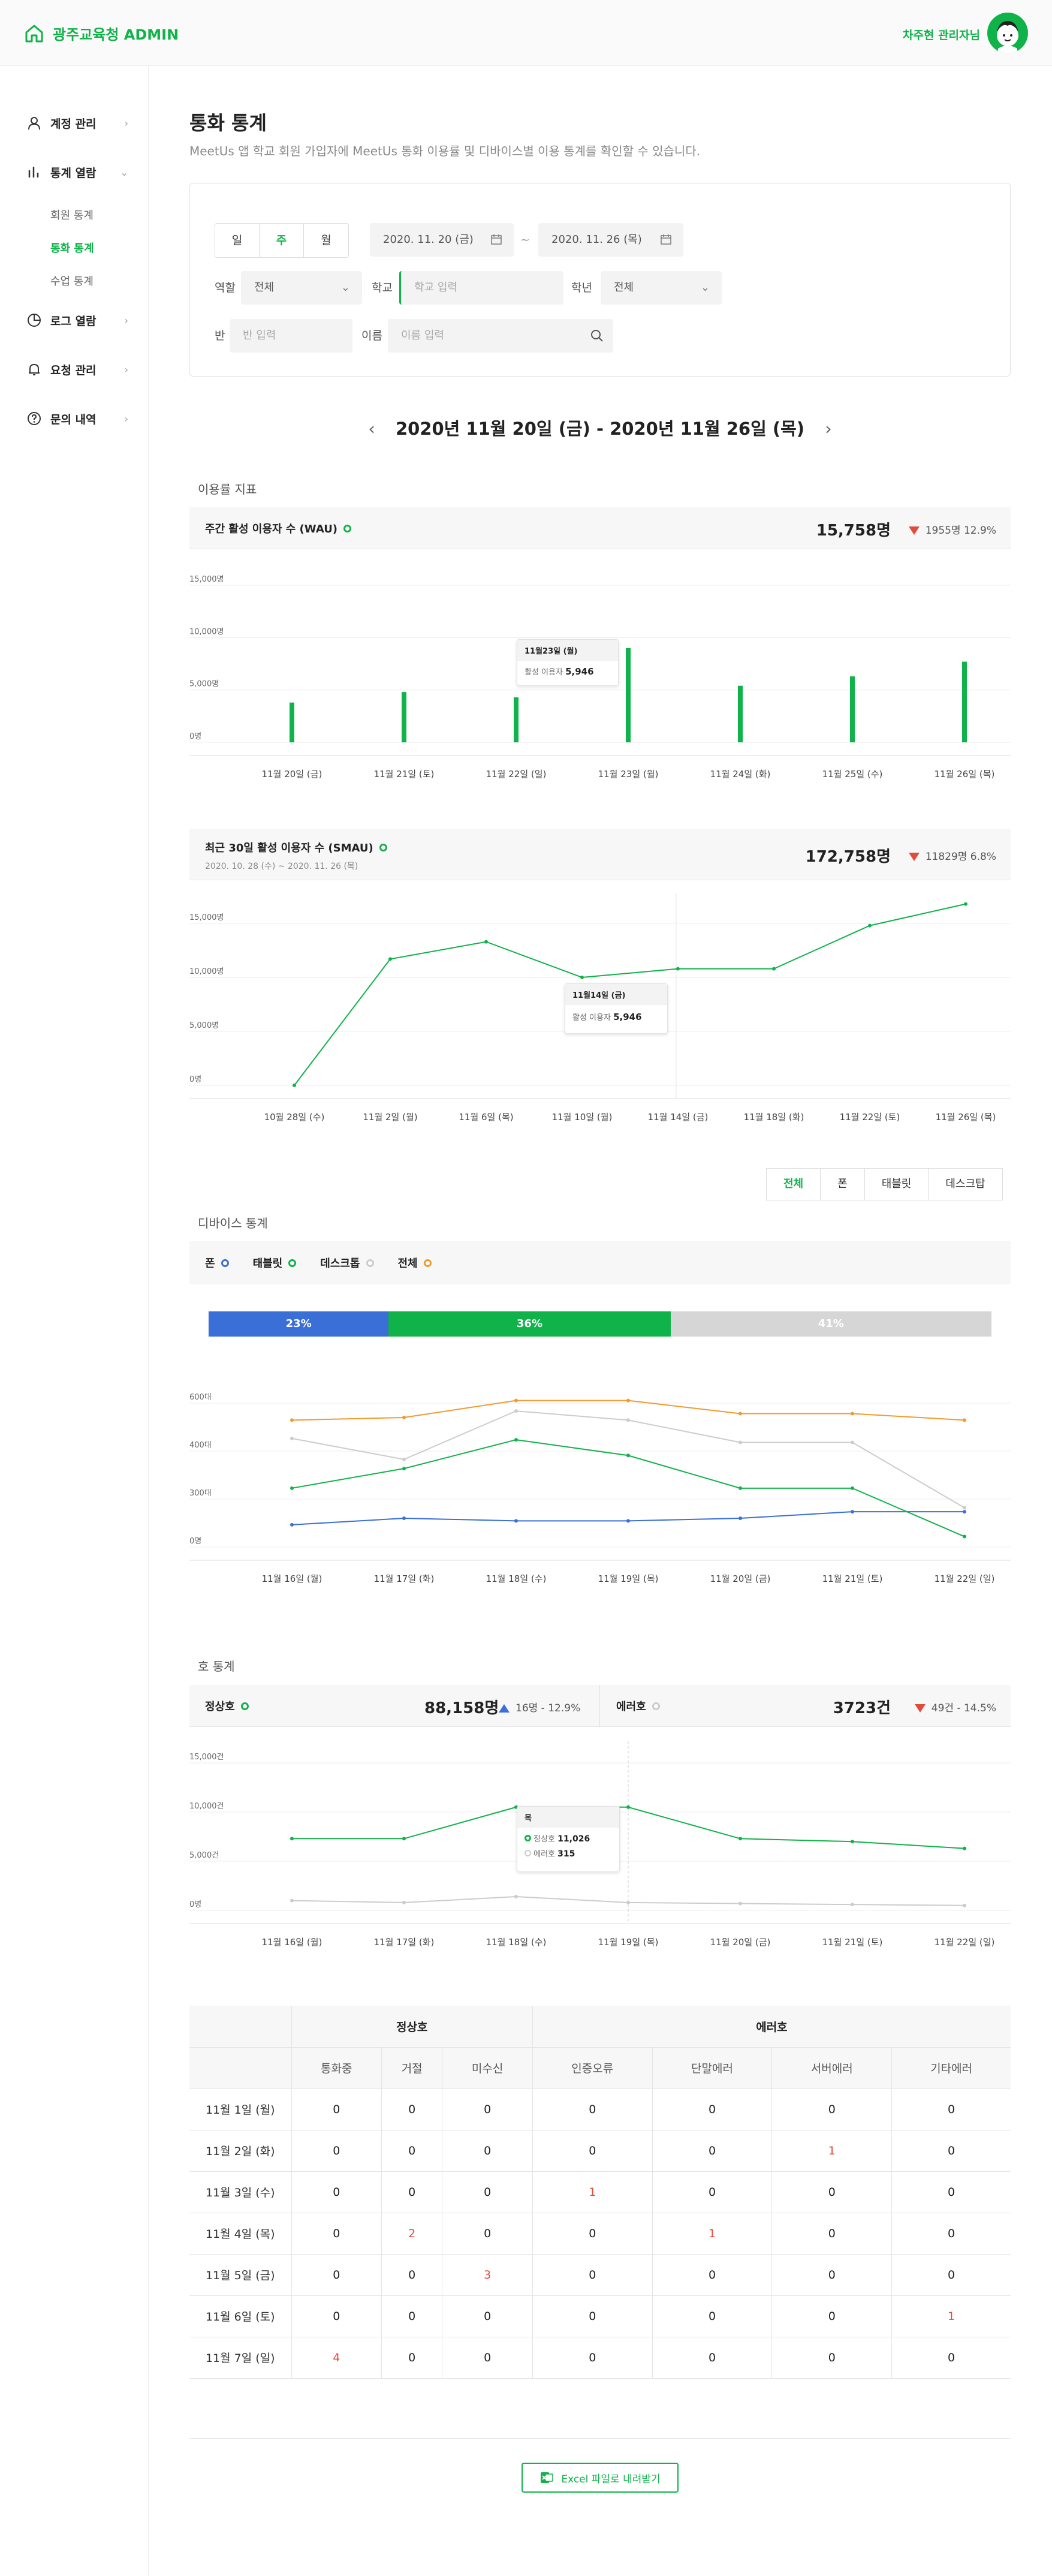  I want to click on excel-download-button: Excel 파일로 내려받기, so click(601, 2478).